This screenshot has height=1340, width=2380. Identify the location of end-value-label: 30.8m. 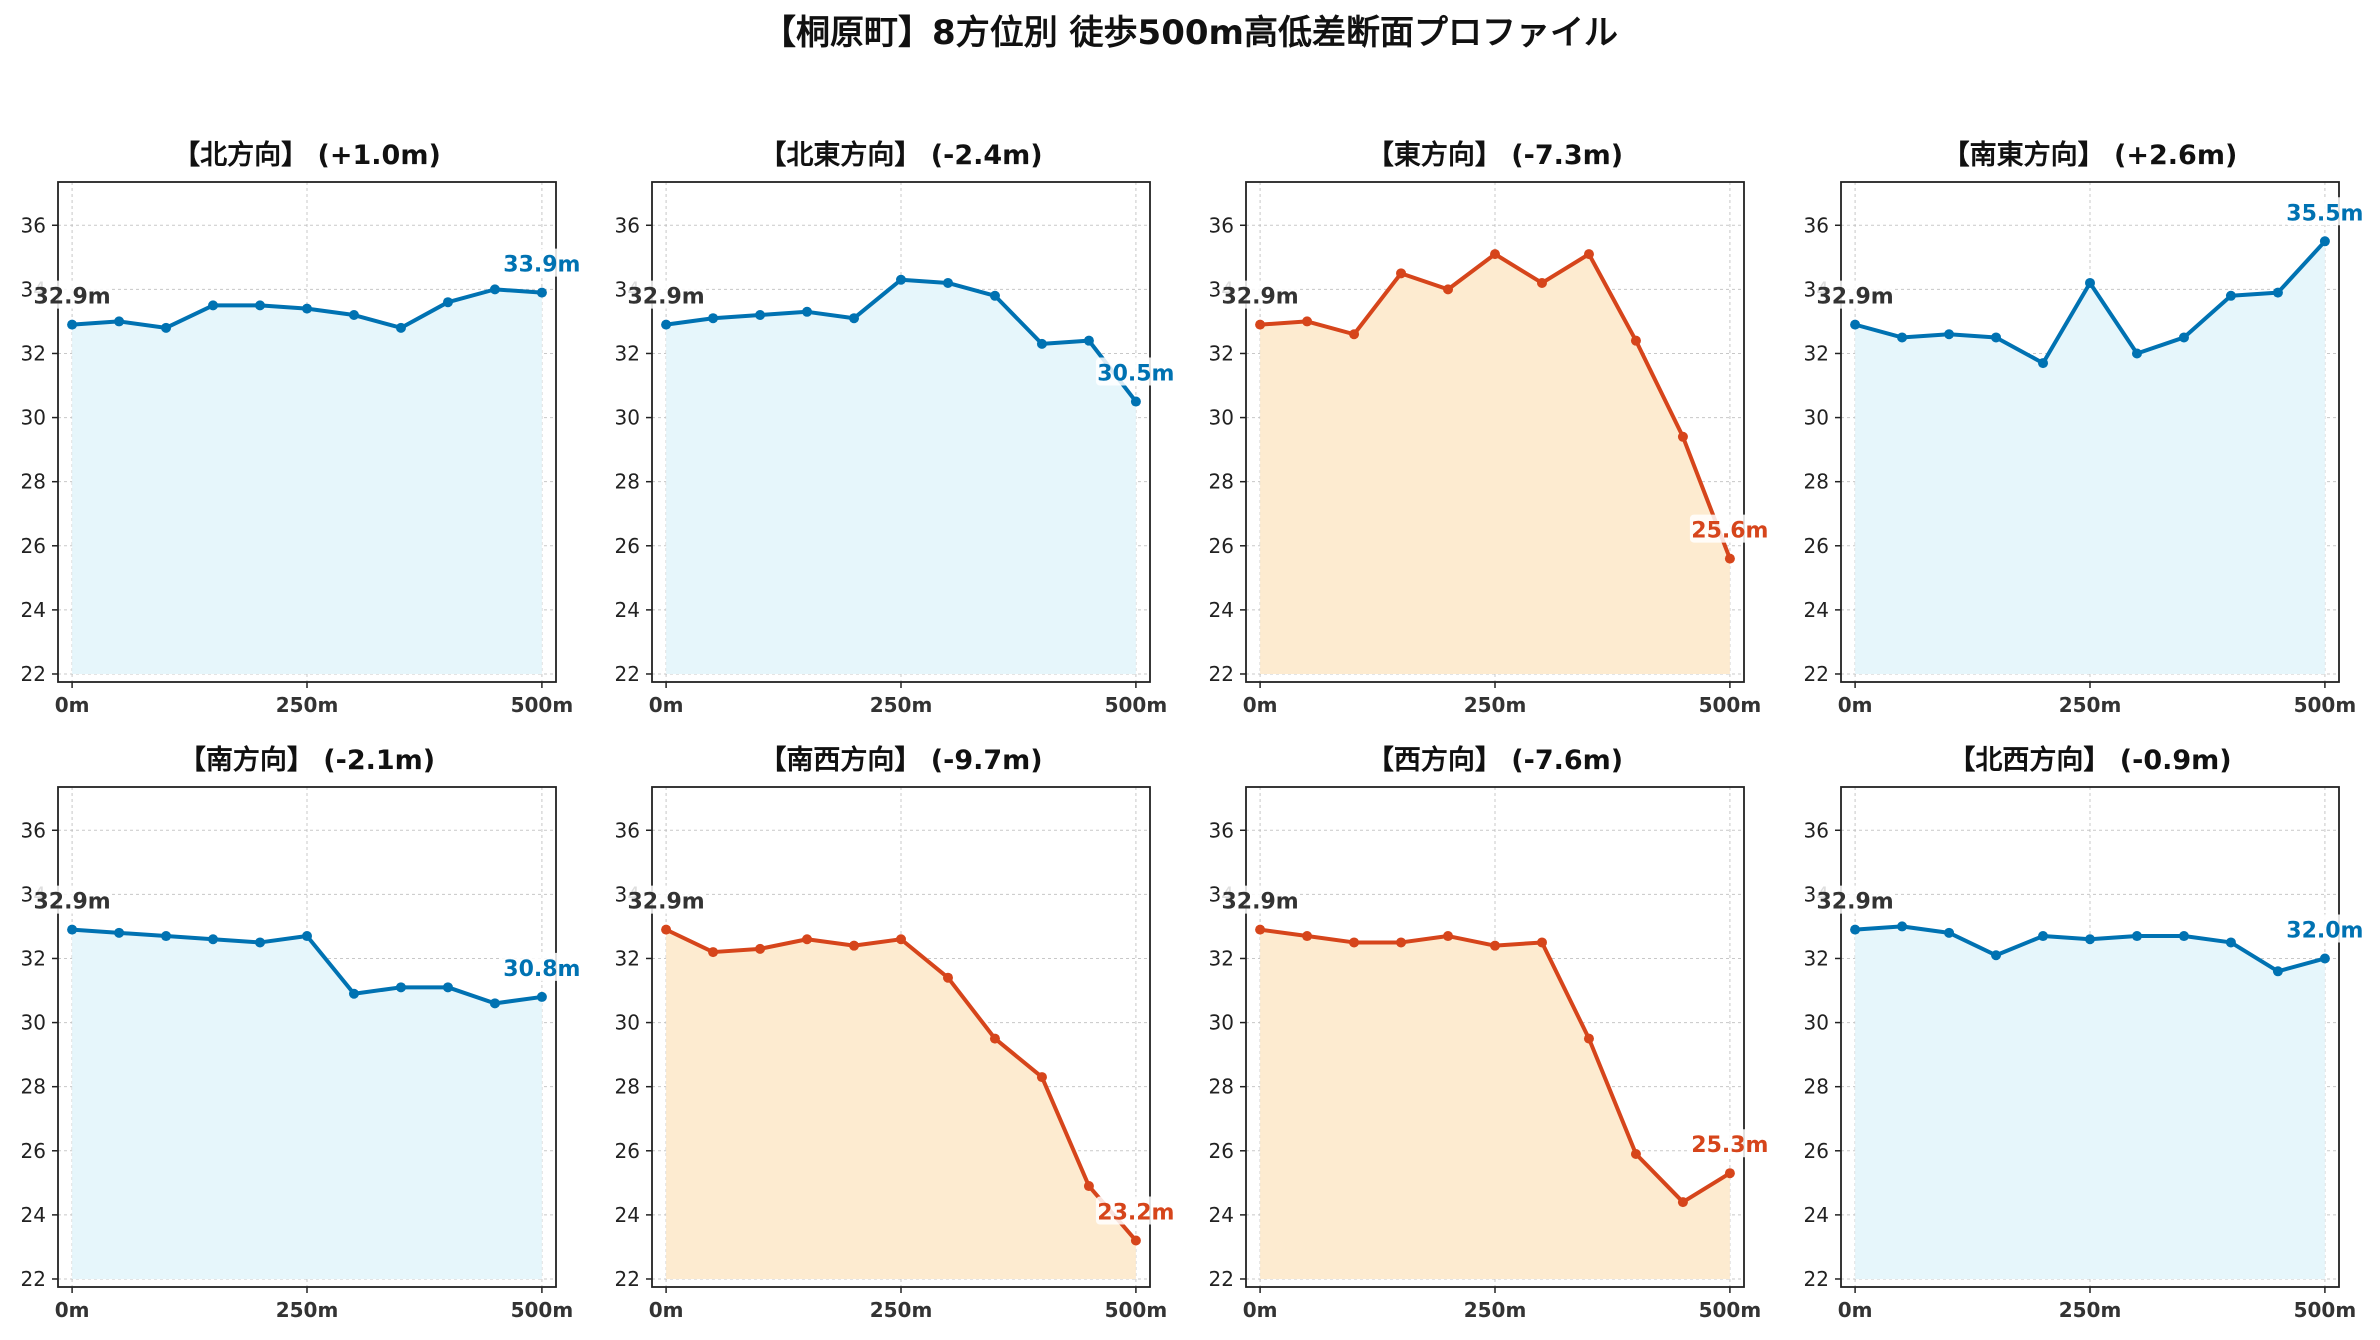
(541, 969).